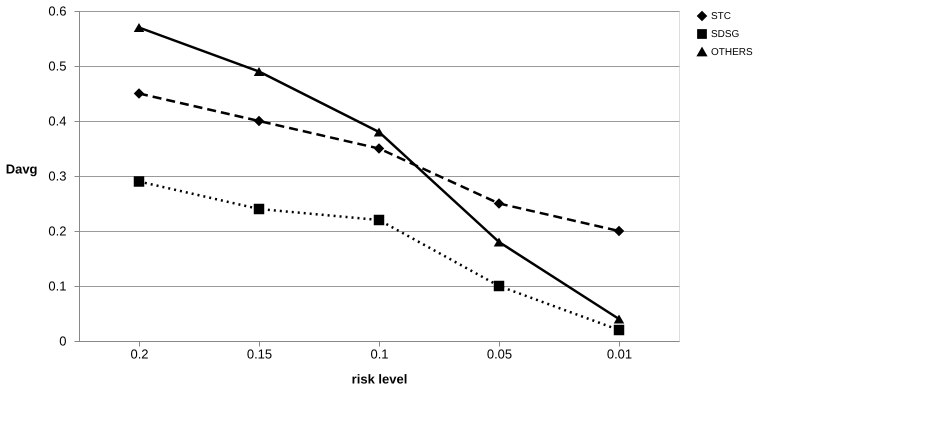  Describe the element at coordinates (57, 176) in the screenshot. I see `y-tick-label: 0.3` at that location.